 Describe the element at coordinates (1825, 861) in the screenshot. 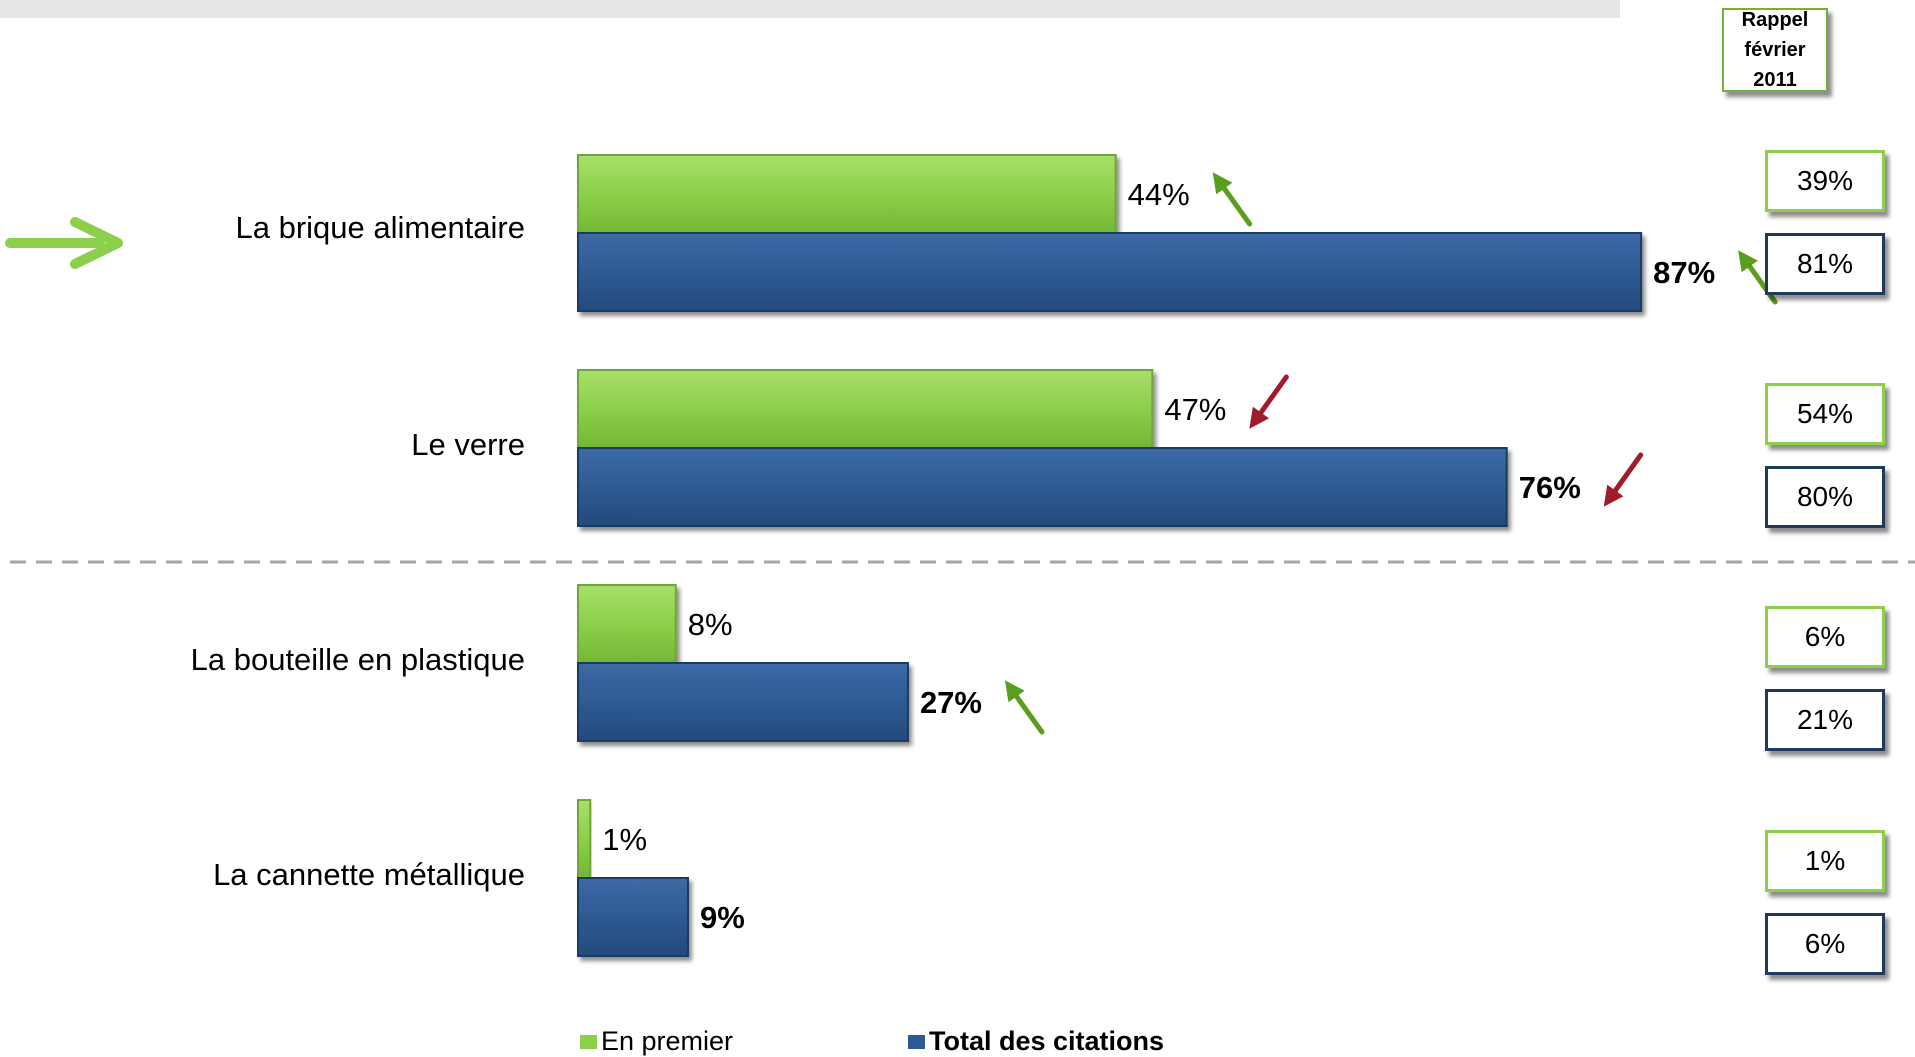

I see `rappel-en-premier-cannette: 1%` at that location.